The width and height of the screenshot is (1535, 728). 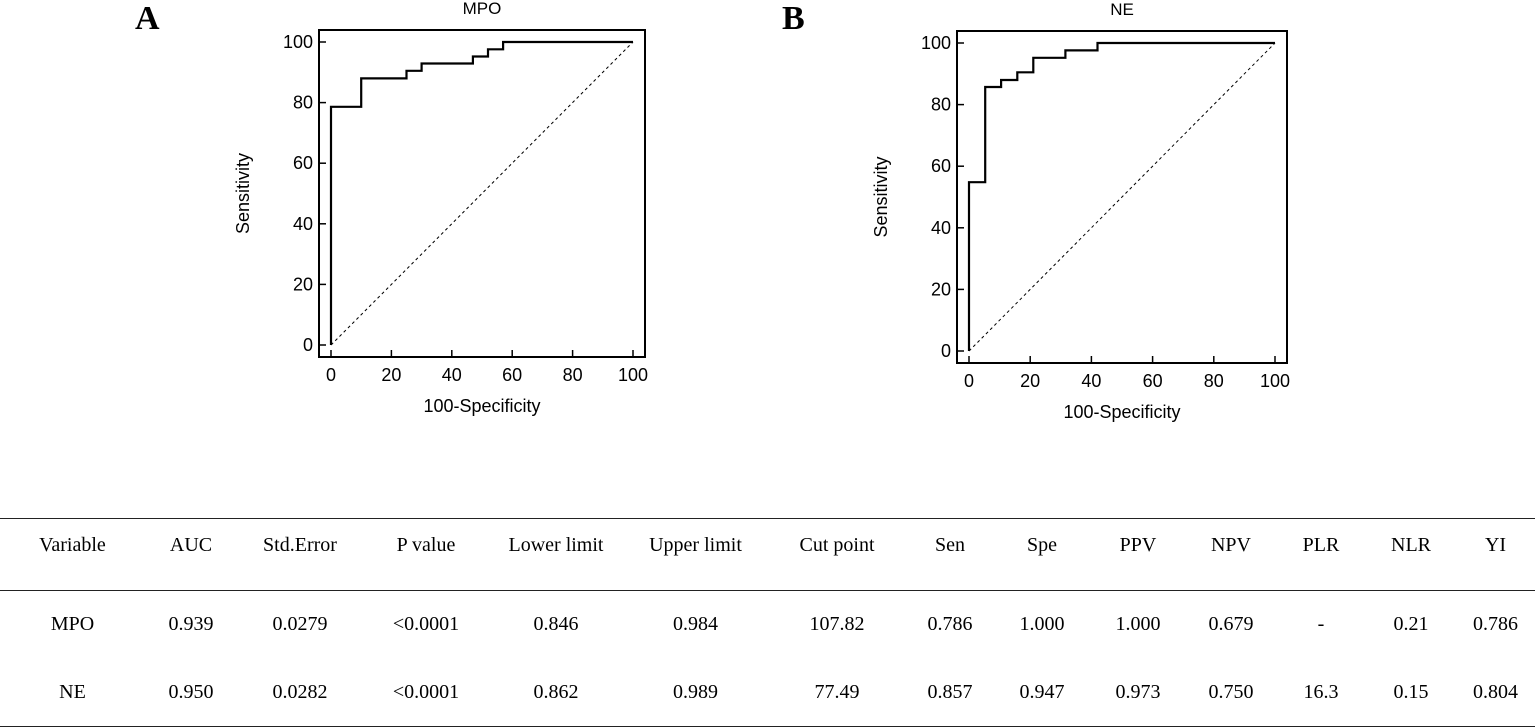 I want to click on table-cell: 0.939, so click(x=191, y=624).